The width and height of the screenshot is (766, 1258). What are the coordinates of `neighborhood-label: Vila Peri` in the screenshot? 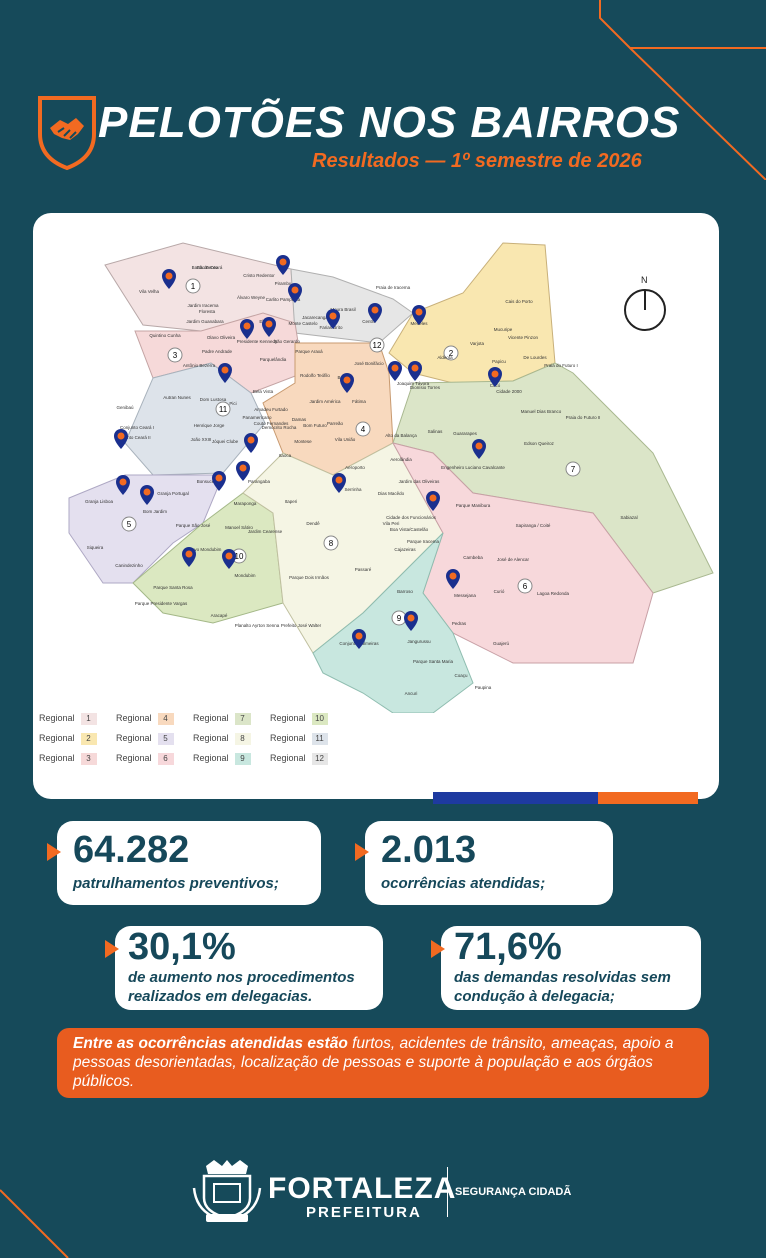 It's located at (391, 523).